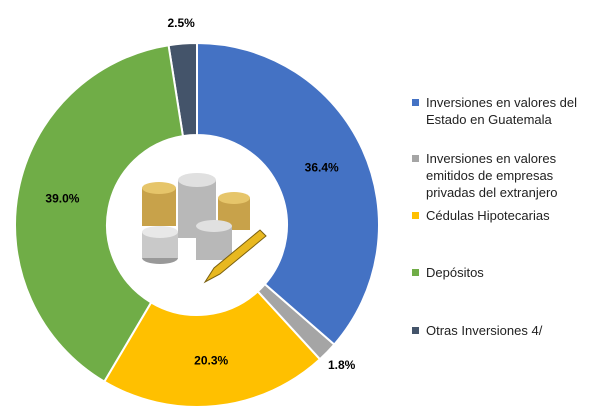  I want to click on data-label: 2.5%, so click(181, 23).